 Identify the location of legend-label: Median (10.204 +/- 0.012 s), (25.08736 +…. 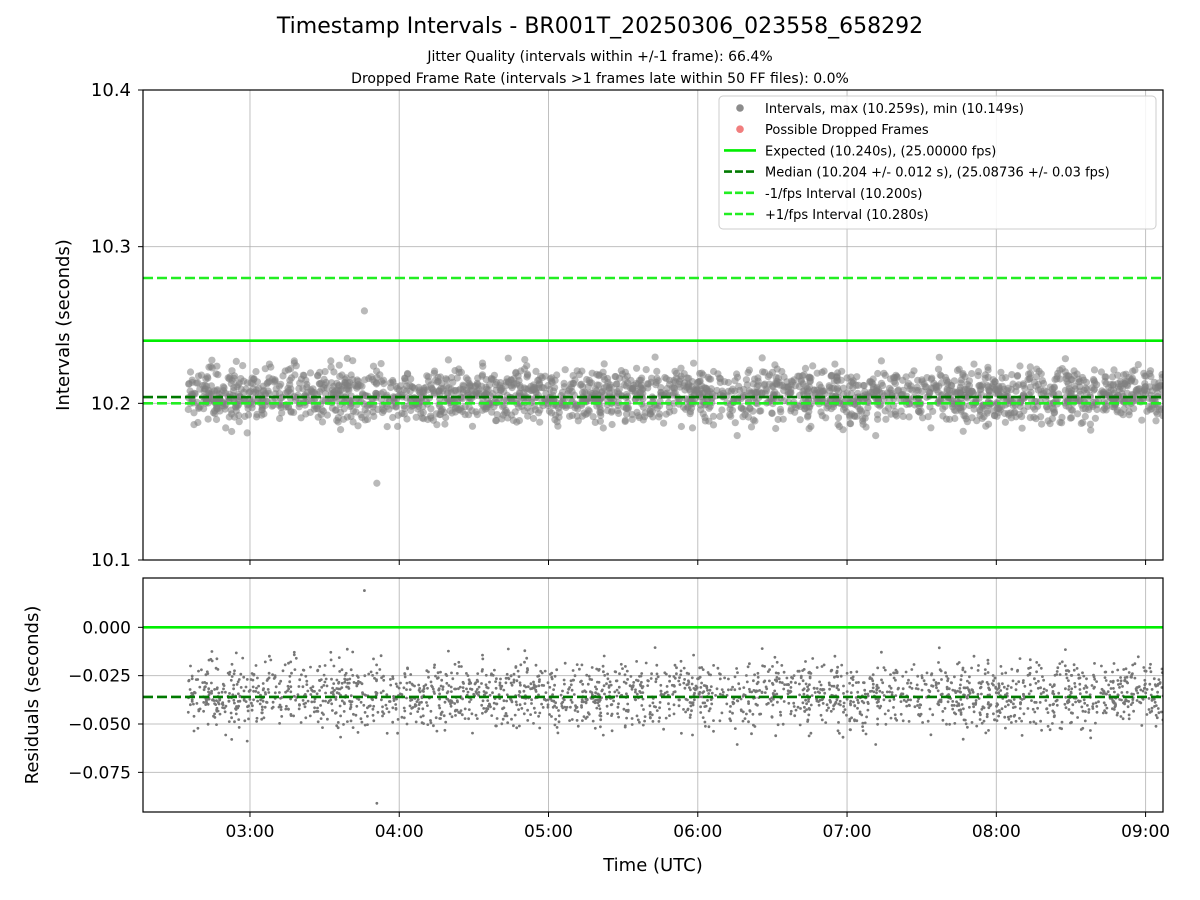
(937, 173).